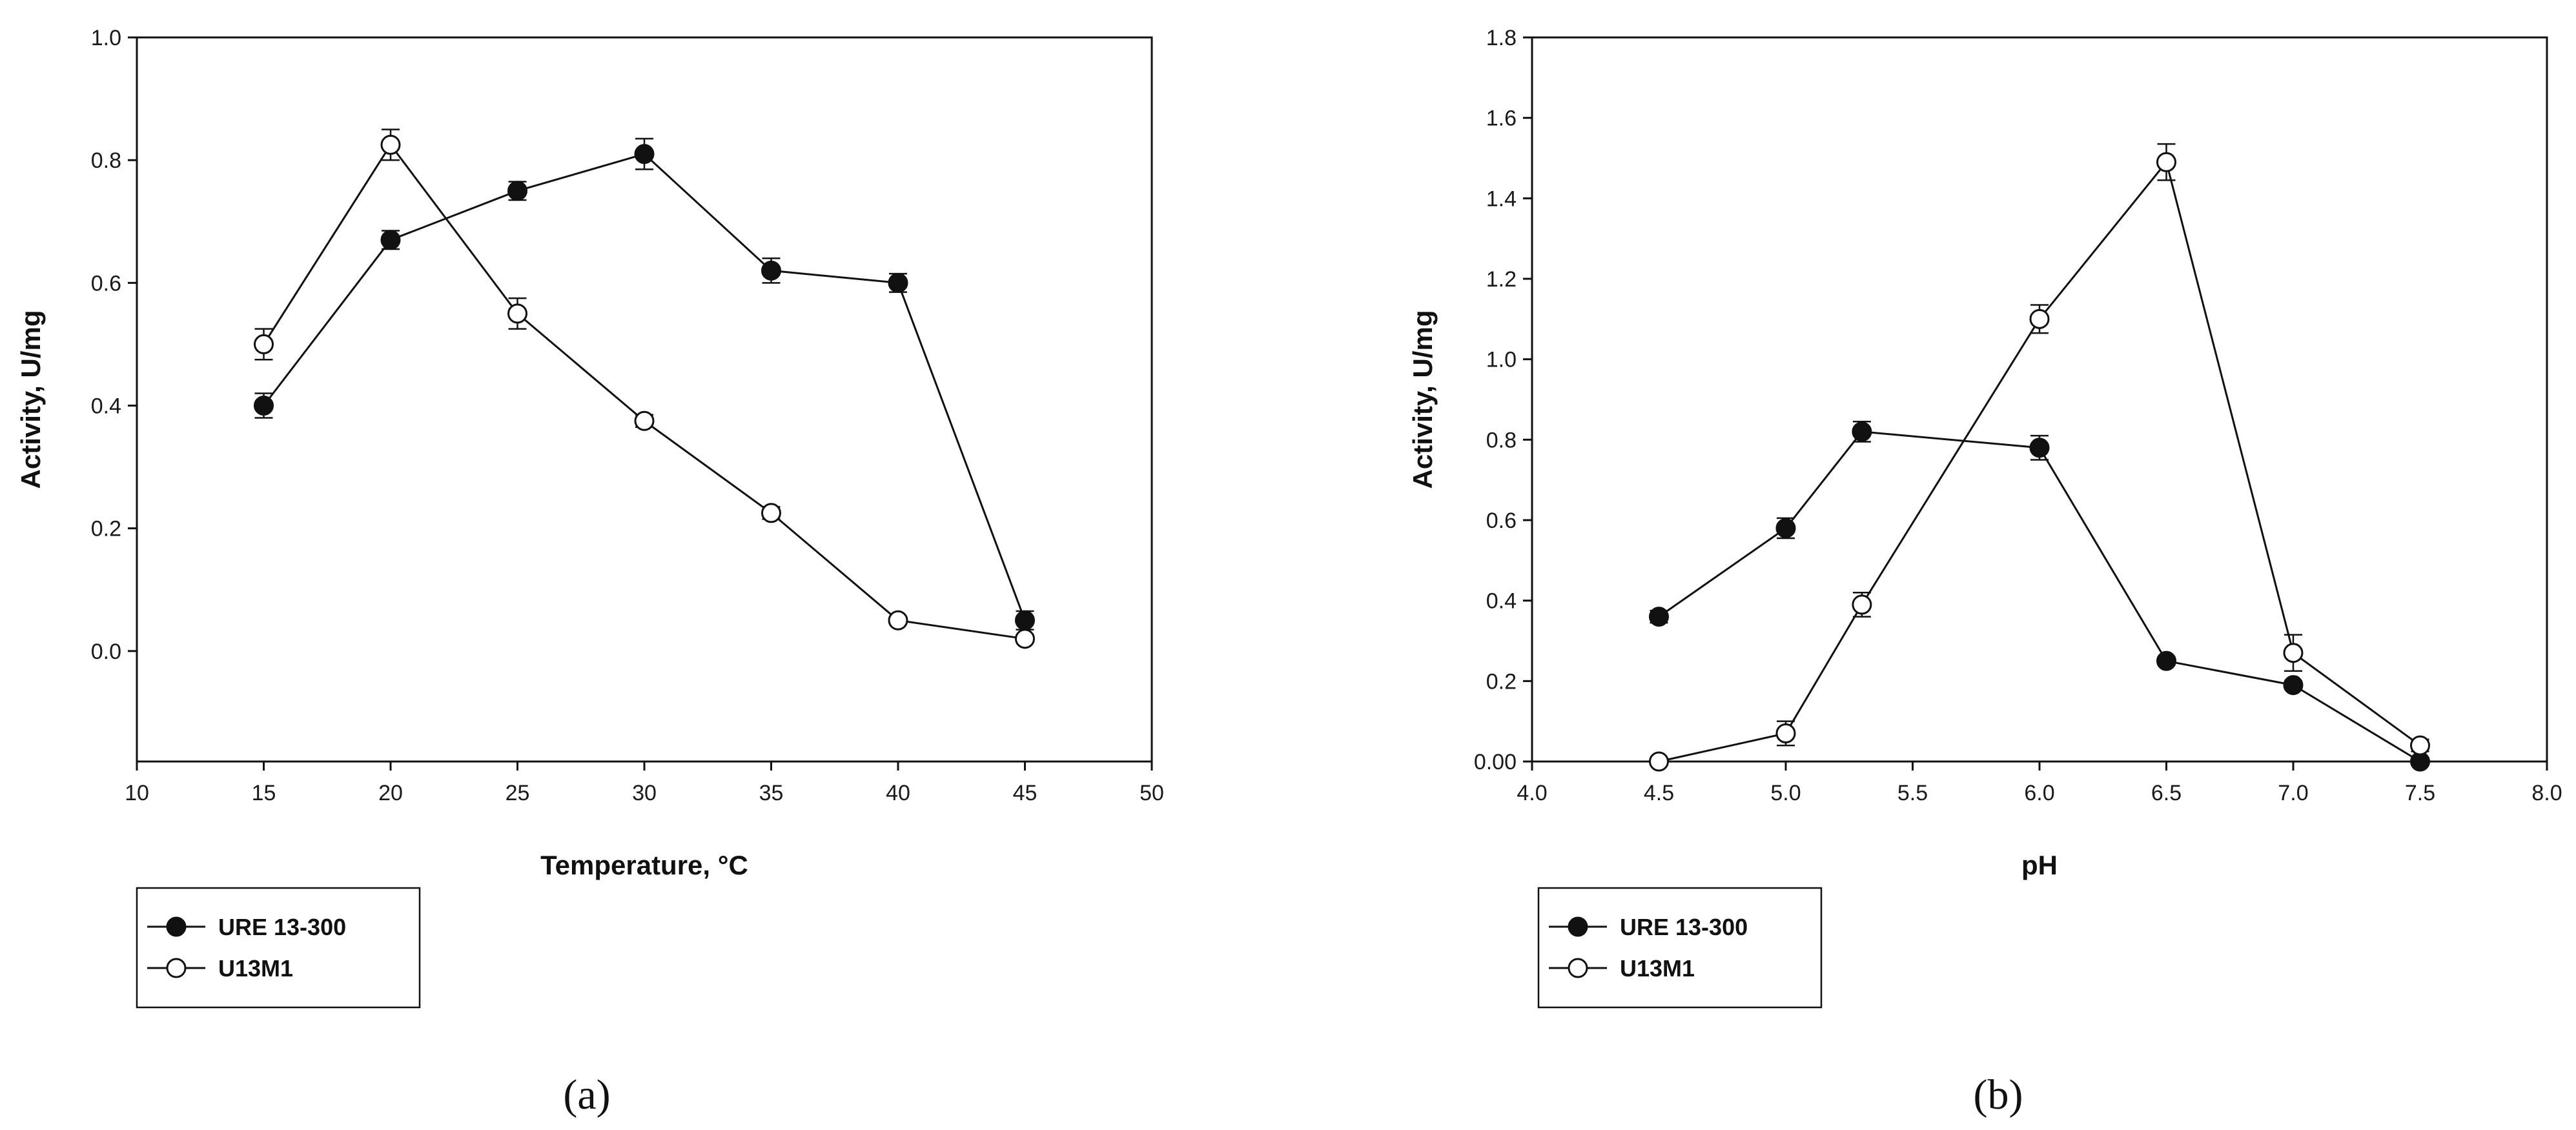 Image resolution: width=2576 pixels, height=1130 pixels. What do you see at coordinates (2293, 793) in the screenshot?
I see `x-tick-label: 7.0` at bounding box center [2293, 793].